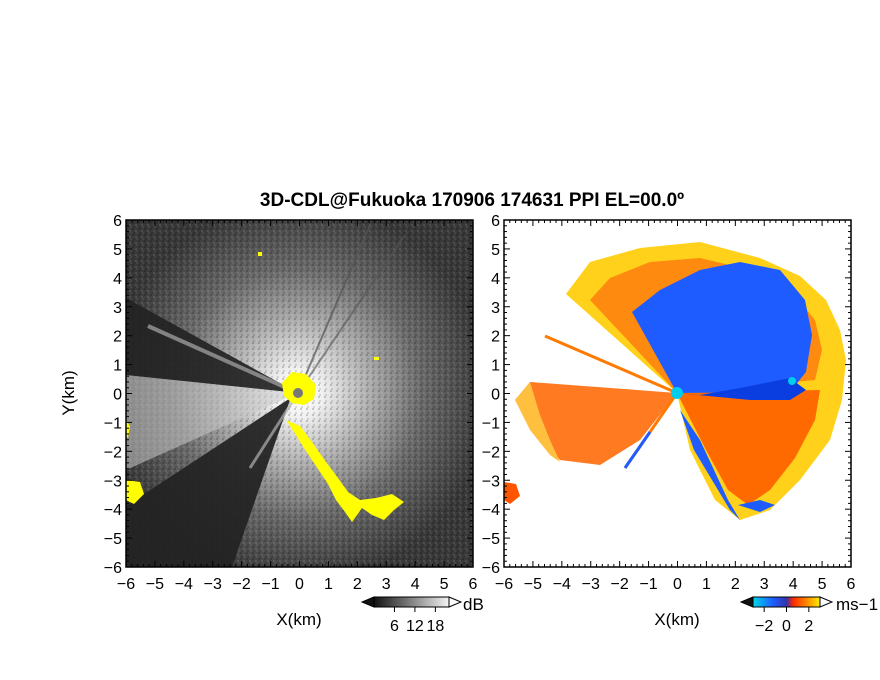 This screenshot has width=880, height=680. What do you see at coordinates (808, 615) in the screenshot?
I see `velocity-colorbar: −2 0 2 ms−1` at bounding box center [808, 615].